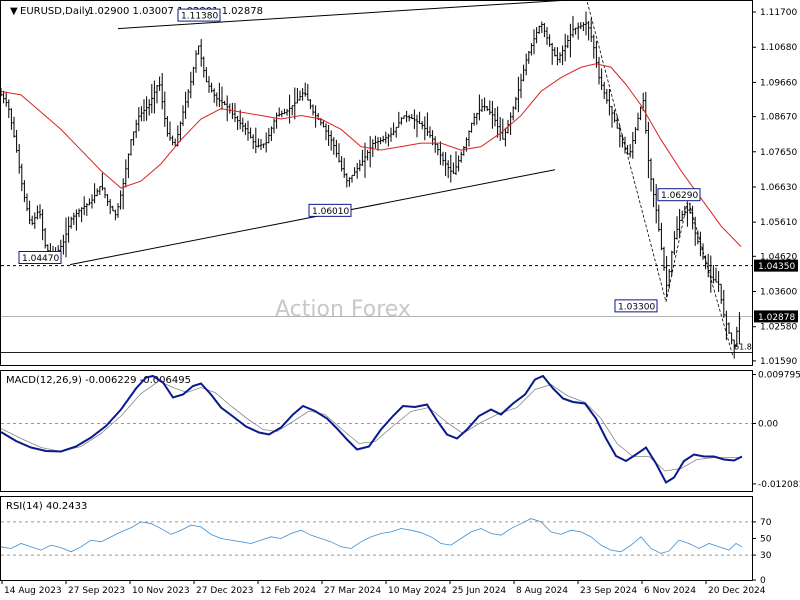  Describe the element at coordinates (636, 307) in the screenshot. I see `price-label-text: 1.03300` at that location.